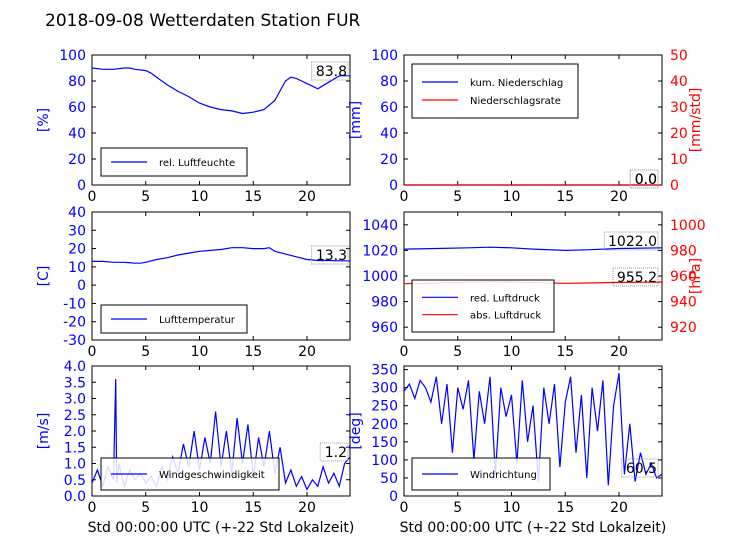  Describe the element at coordinates (75, 400) in the screenshot. I see `y-tick-label: 3.0` at that location.